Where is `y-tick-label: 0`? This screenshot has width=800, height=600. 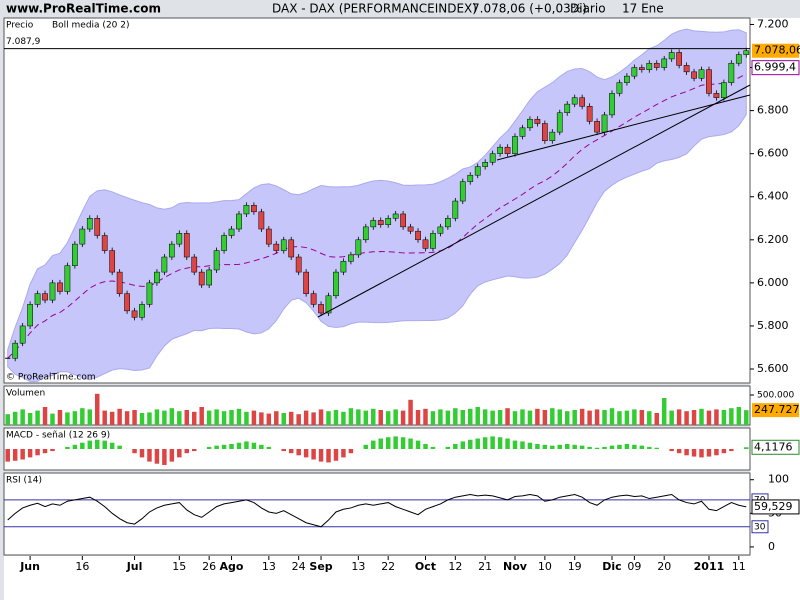
y-tick-label: 0 is located at coordinates (771, 546).